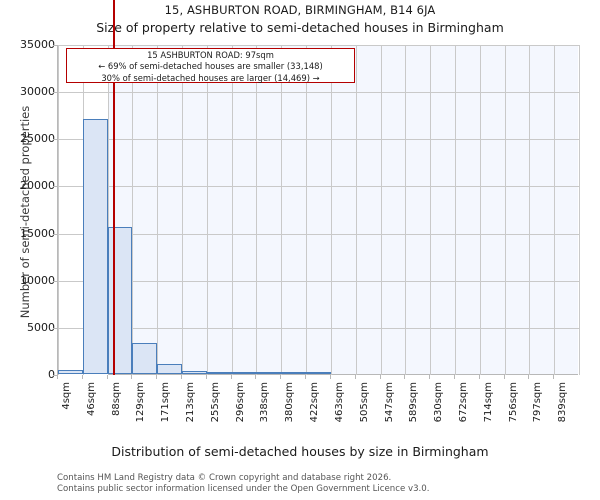  What do you see at coordinates (463, 402) in the screenshot?
I see `x-axis-tick-label: 672sqm` at bounding box center [463, 402].